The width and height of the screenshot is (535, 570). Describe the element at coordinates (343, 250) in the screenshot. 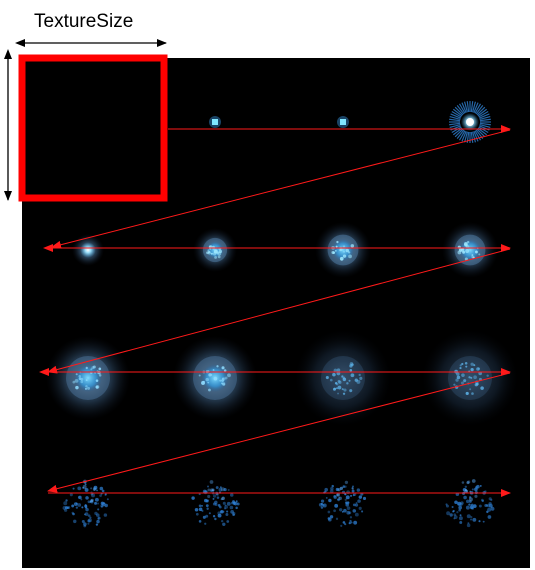

I see `frame-7-glow` at that location.